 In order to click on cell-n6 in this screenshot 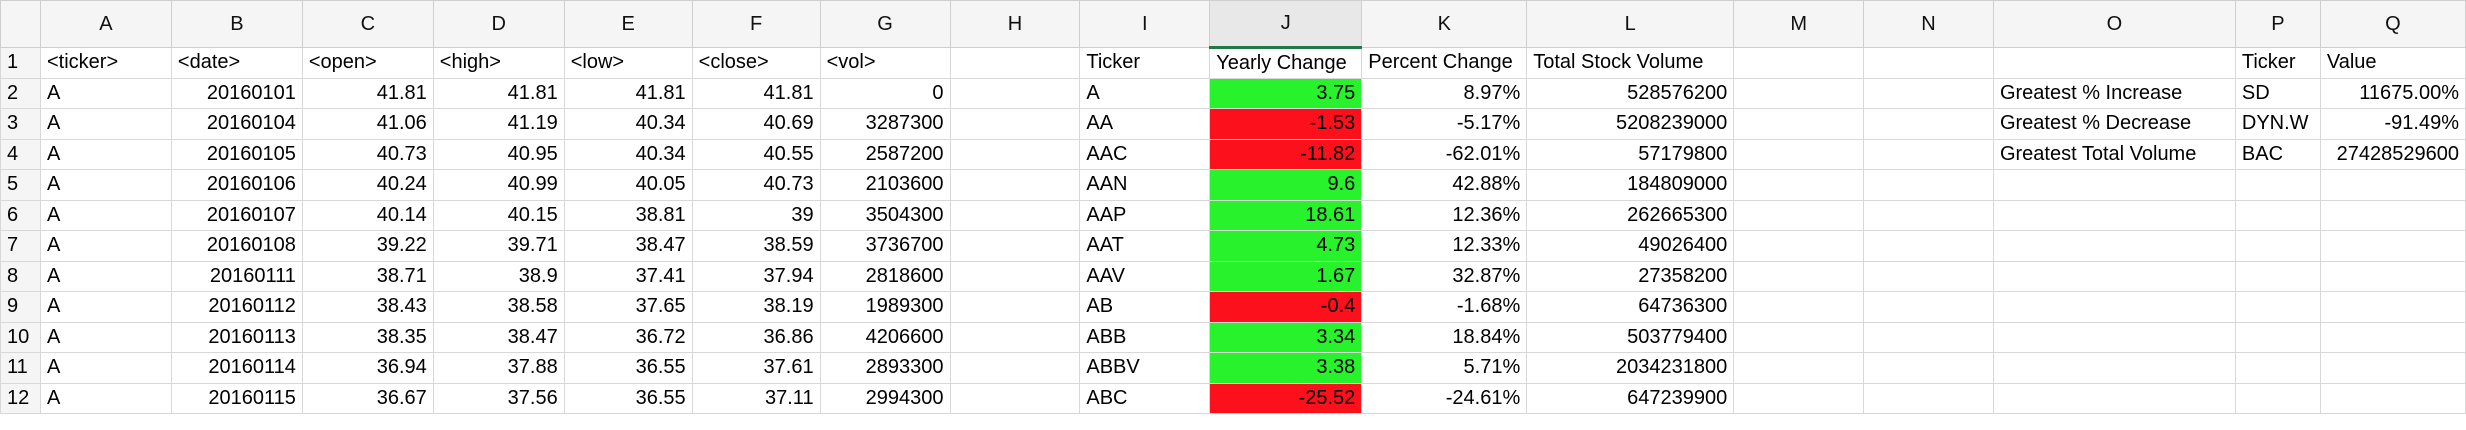, I will do `click(1928, 215)`.